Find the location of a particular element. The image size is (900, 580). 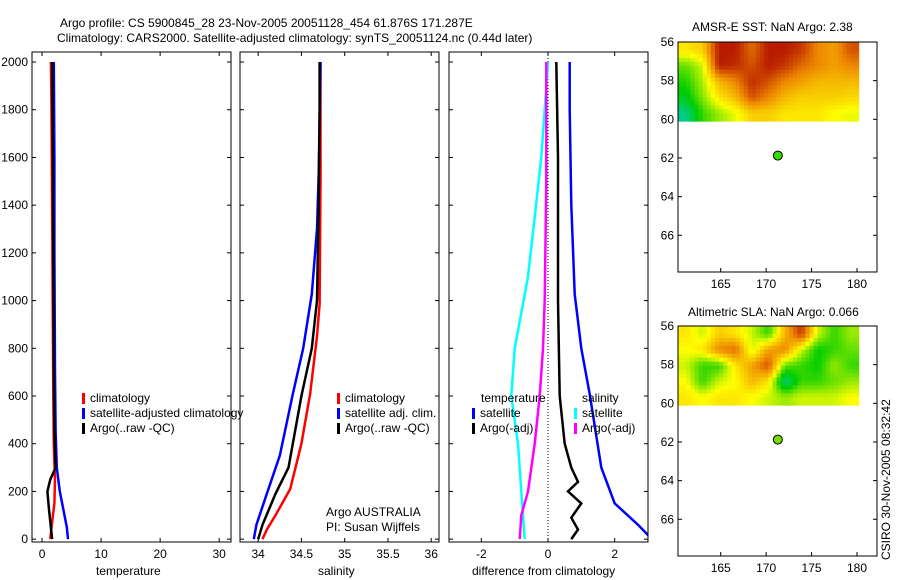

y-tick-label: 1200 is located at coordinates (14, 253).